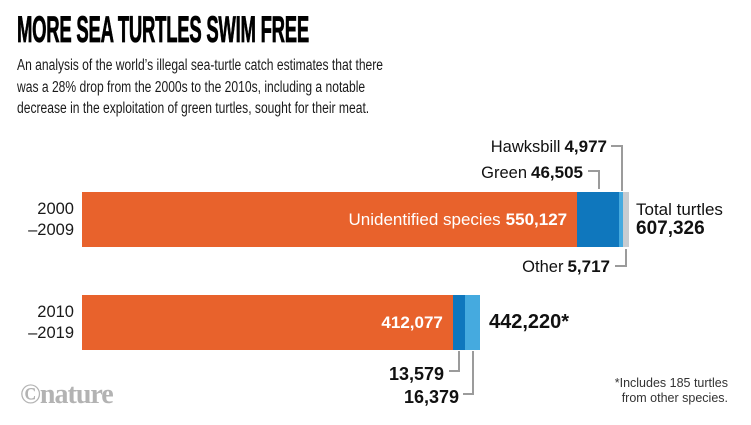 This screenshot has width=751, height=425. Describe the element at coordinates (51, 333) in the screenshot. I see `category-2019: –2019` at that location.